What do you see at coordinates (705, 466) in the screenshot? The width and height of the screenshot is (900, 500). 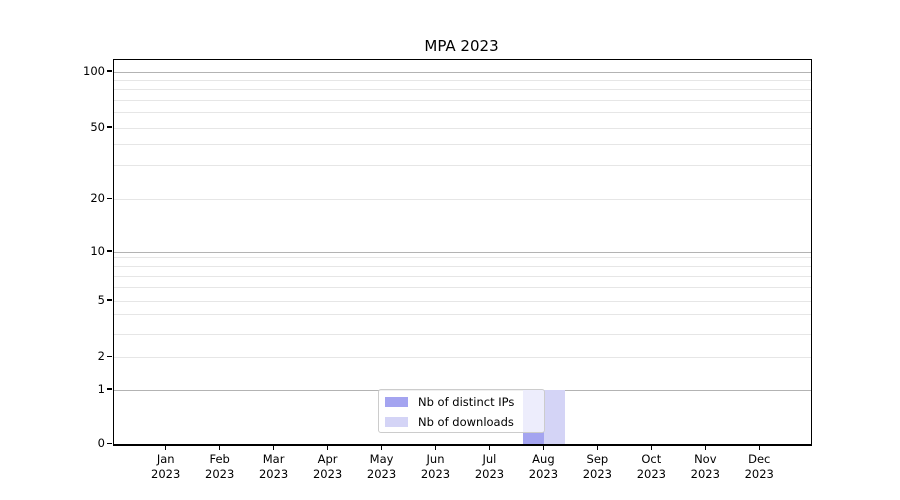 I see `x-tick-label: Nov 2023` at bounding box center [705, 466].